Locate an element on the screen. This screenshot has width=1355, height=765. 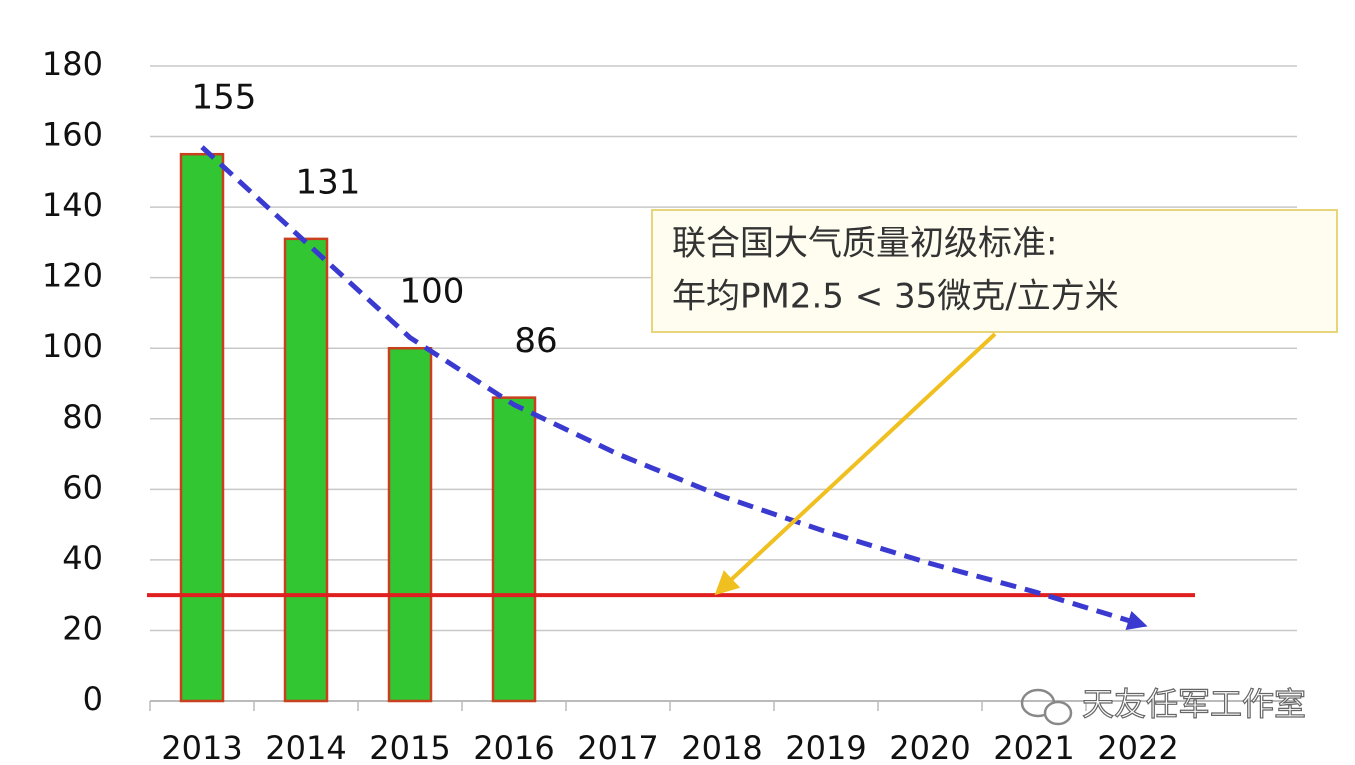
x-tick-label: 2019 is located at coordinates (825, 747).